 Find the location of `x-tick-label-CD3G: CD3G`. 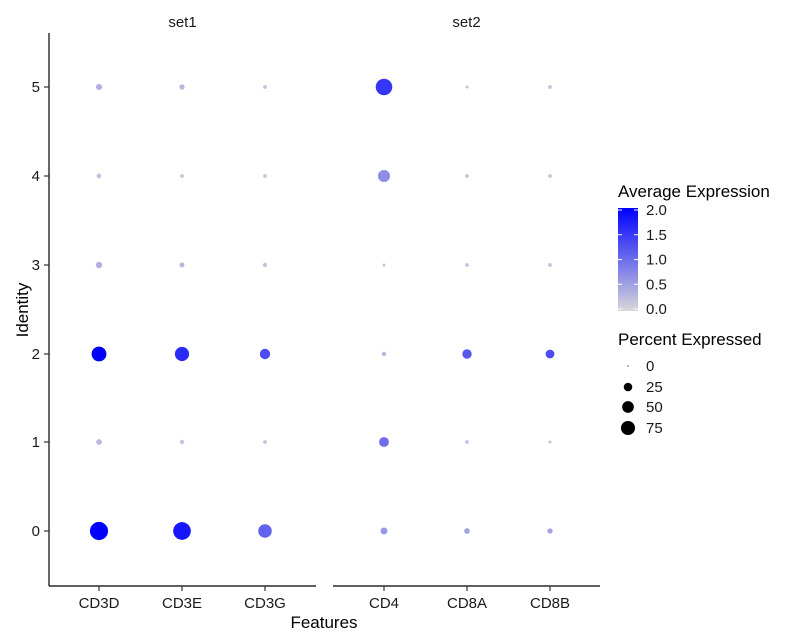

x-tick-label-CD3G: CD3G is located at coordinates (265, 603).